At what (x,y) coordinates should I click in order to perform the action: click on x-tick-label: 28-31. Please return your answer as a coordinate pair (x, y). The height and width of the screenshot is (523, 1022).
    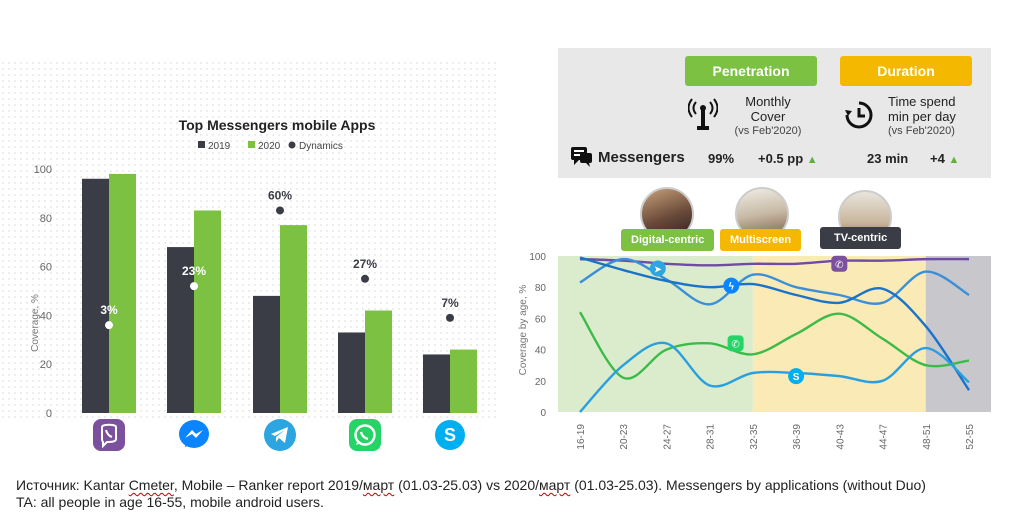
    Looking at the image, I should click on (711, 437).